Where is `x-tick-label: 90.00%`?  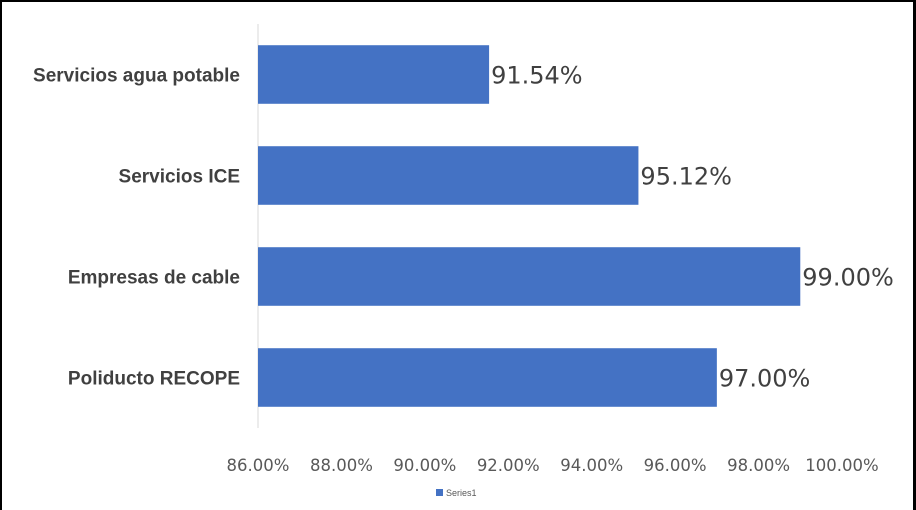 x-tick-label: 90.00% is located at coordinates (424, 465).